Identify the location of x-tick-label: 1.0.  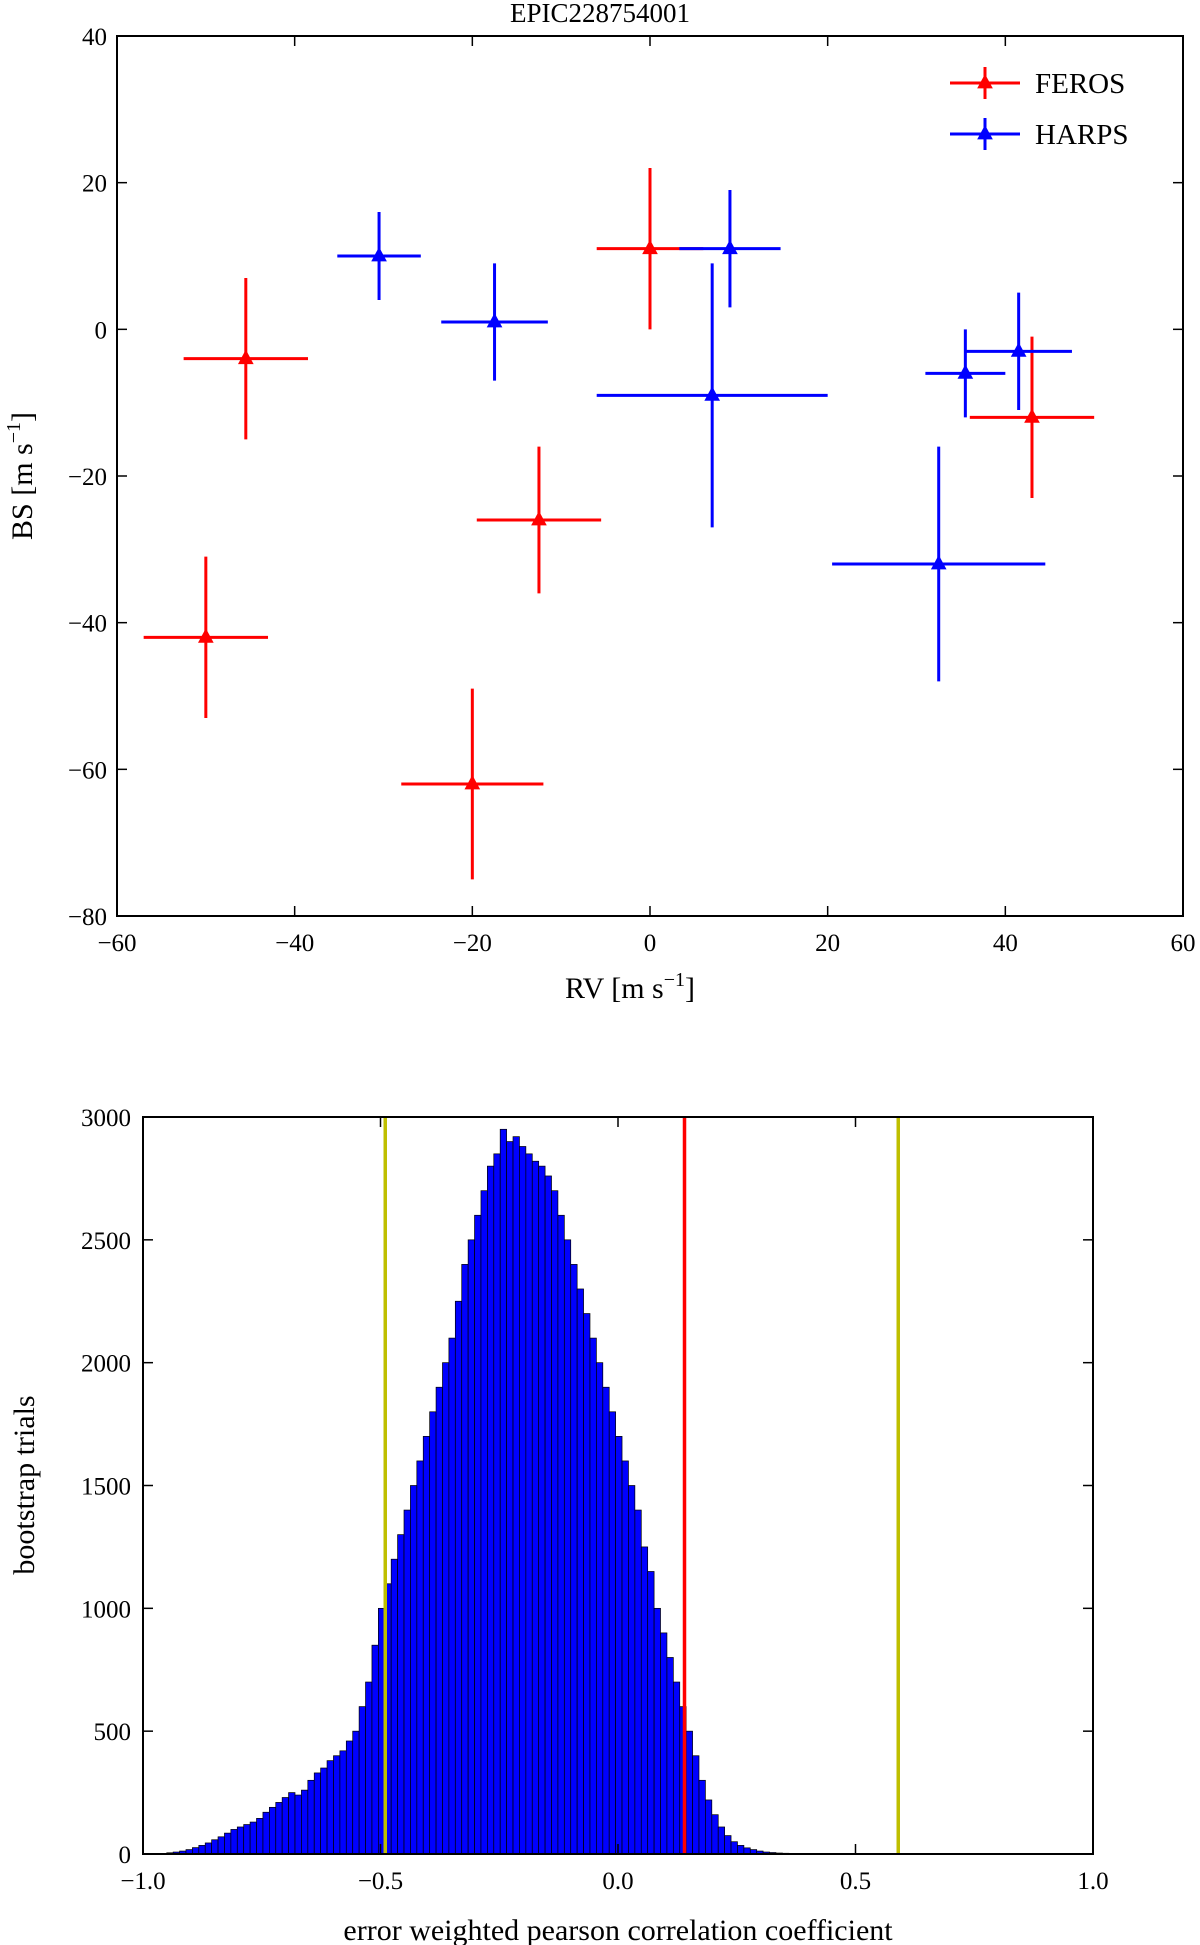
(1092, 1881).